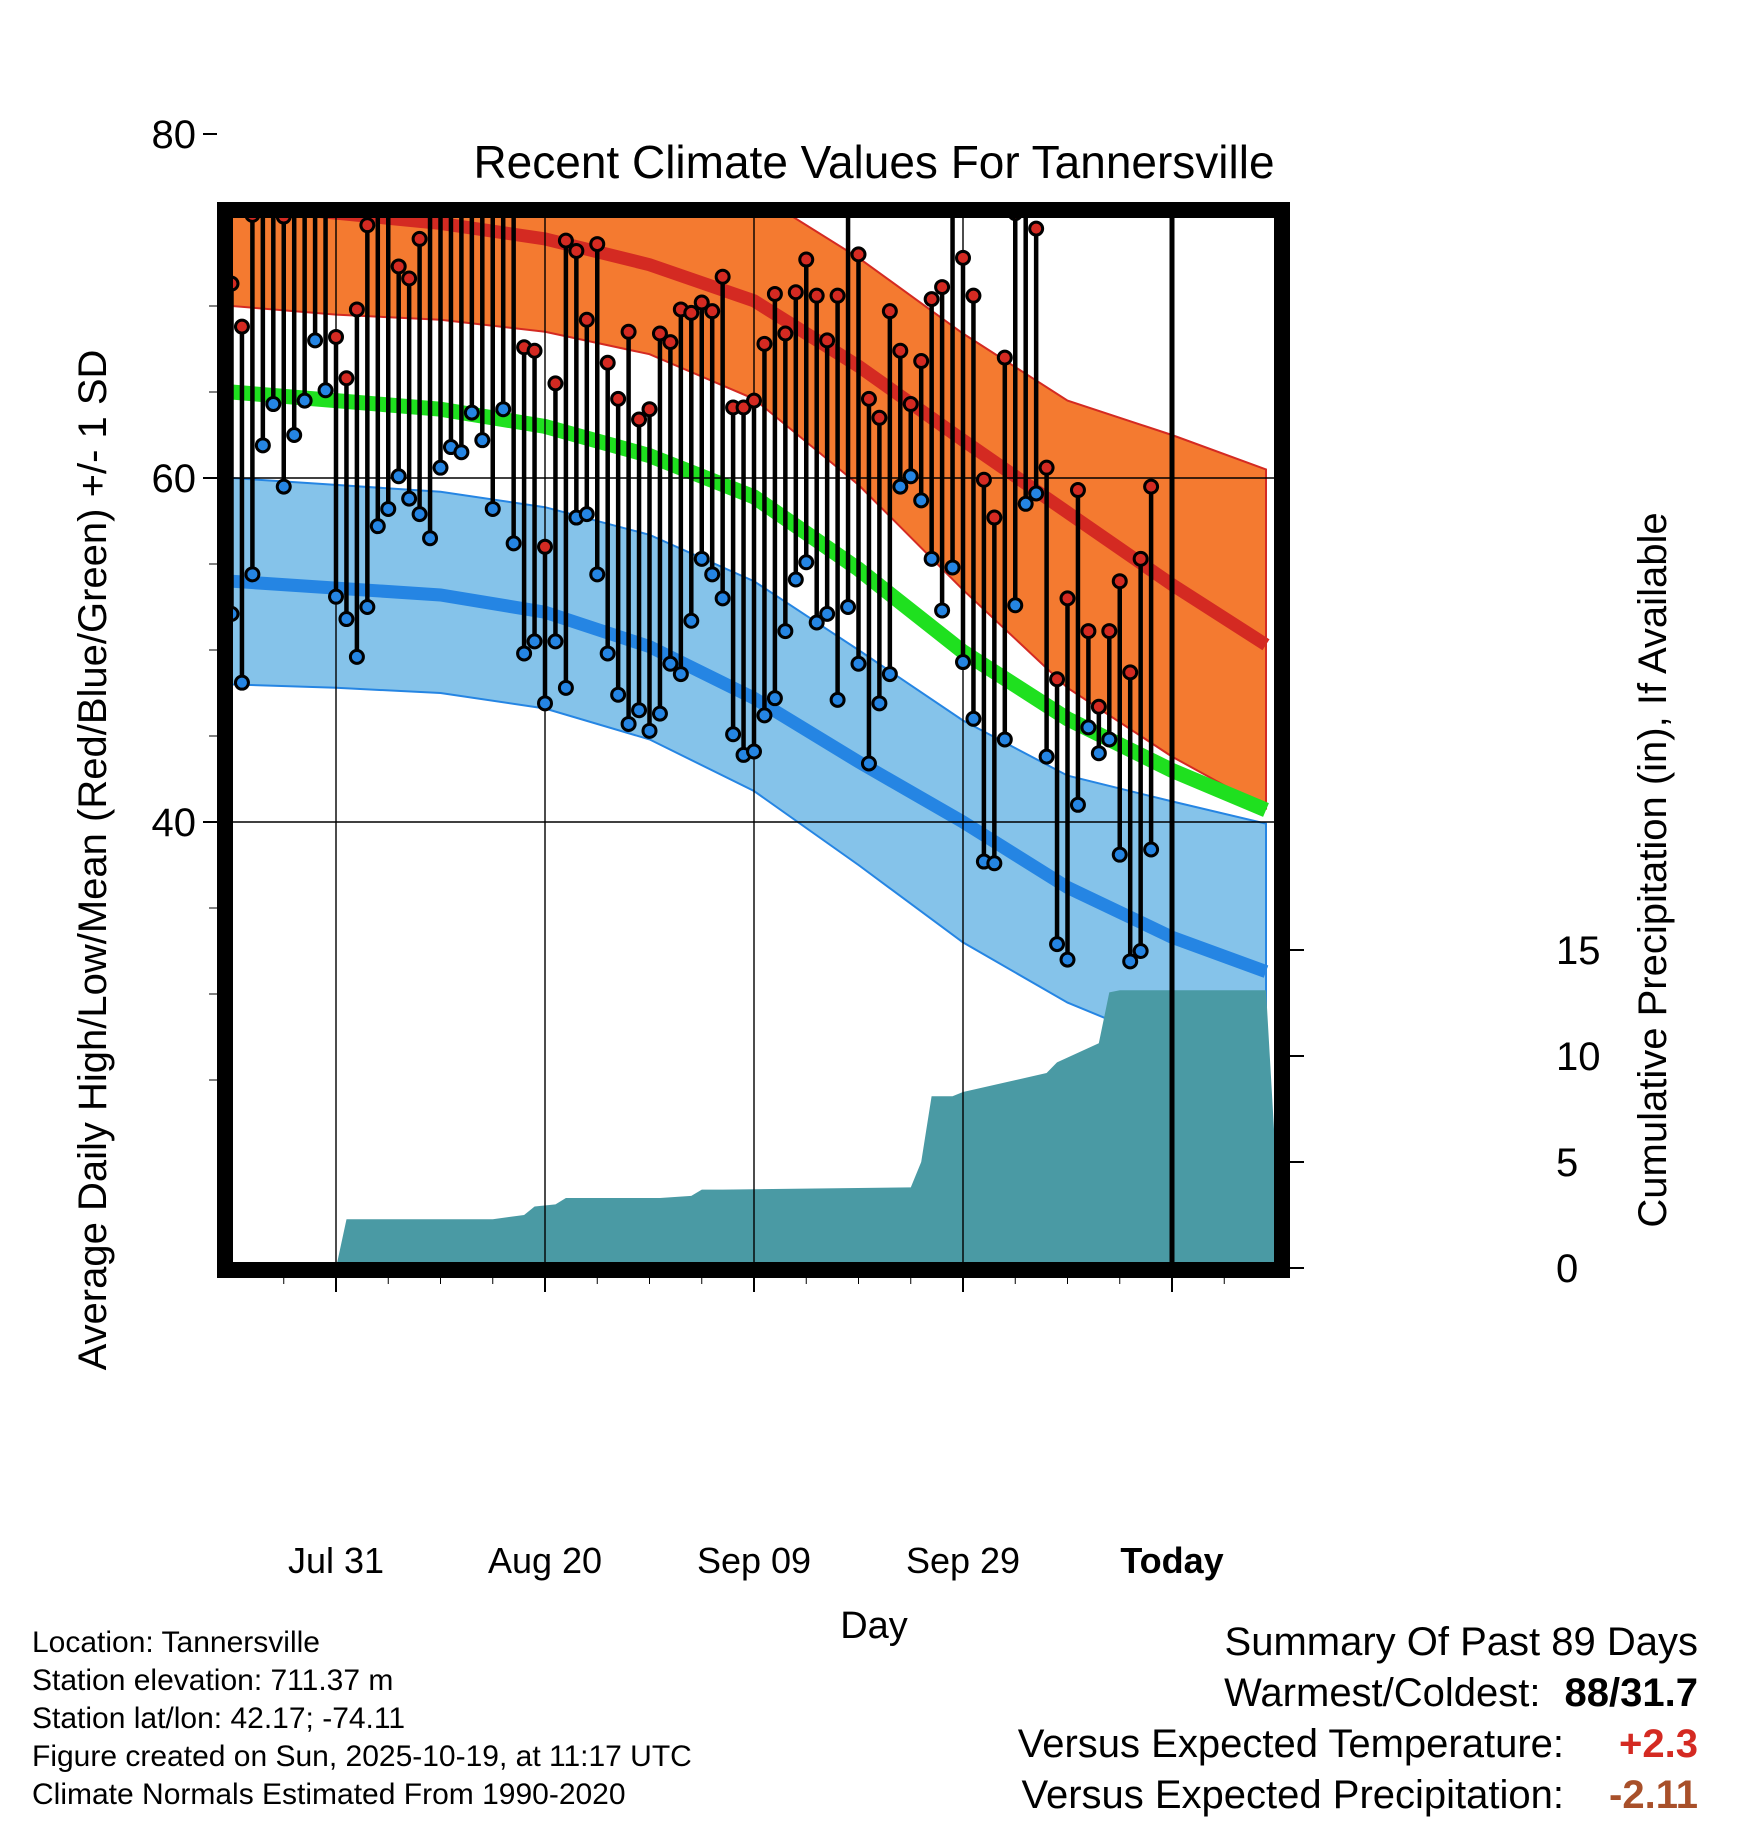  I want to click on temp-anomaly-label: Versus Expected Temperature:, so click(1290, 1744).